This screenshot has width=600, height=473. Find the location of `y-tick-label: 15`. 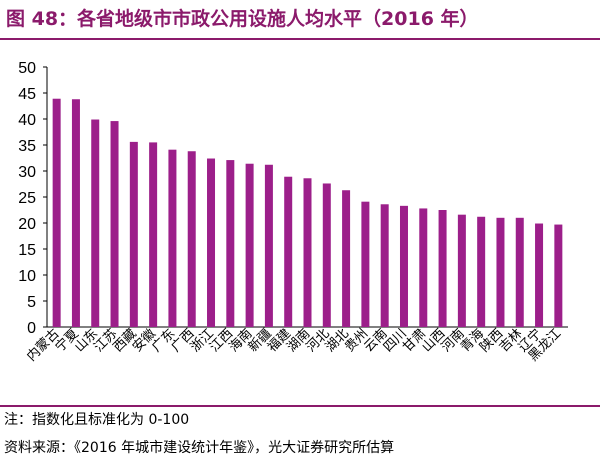

y-tick-label: 15 is located at coordinates (27, 250).